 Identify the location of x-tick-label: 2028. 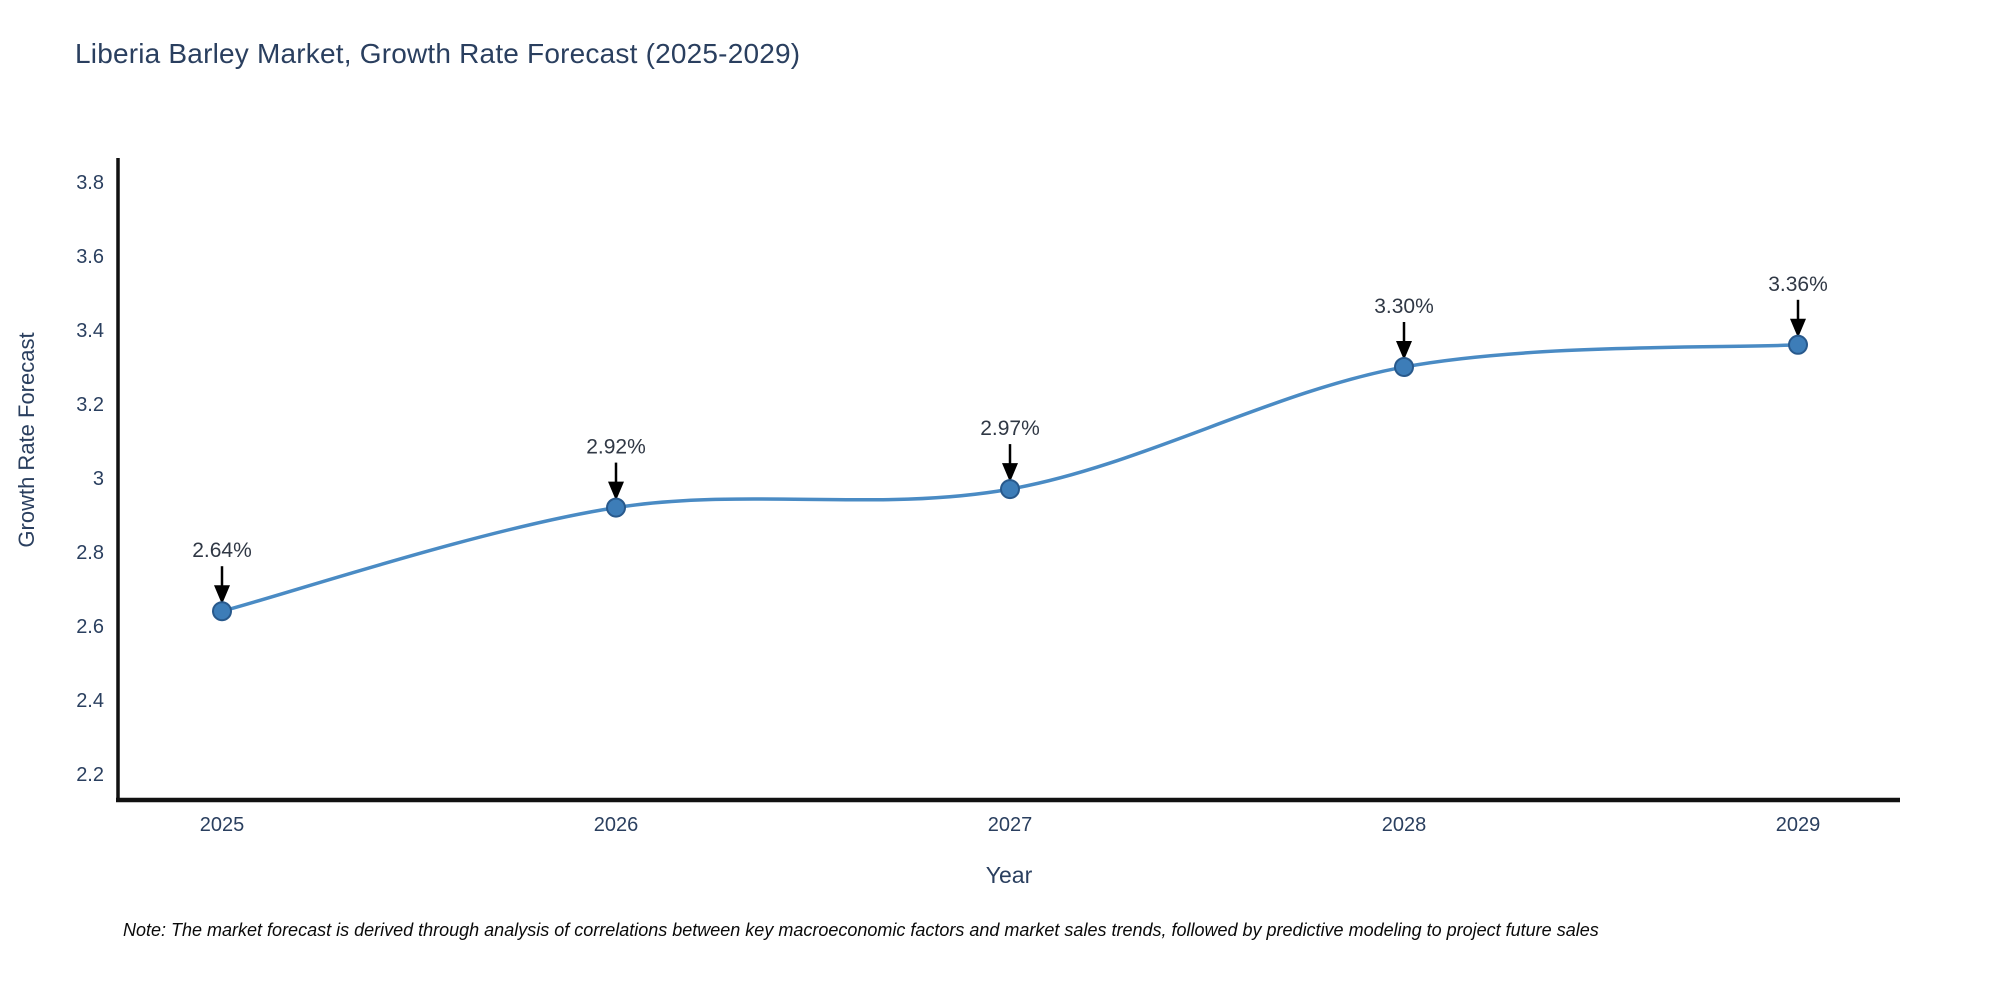
(1404, 825).